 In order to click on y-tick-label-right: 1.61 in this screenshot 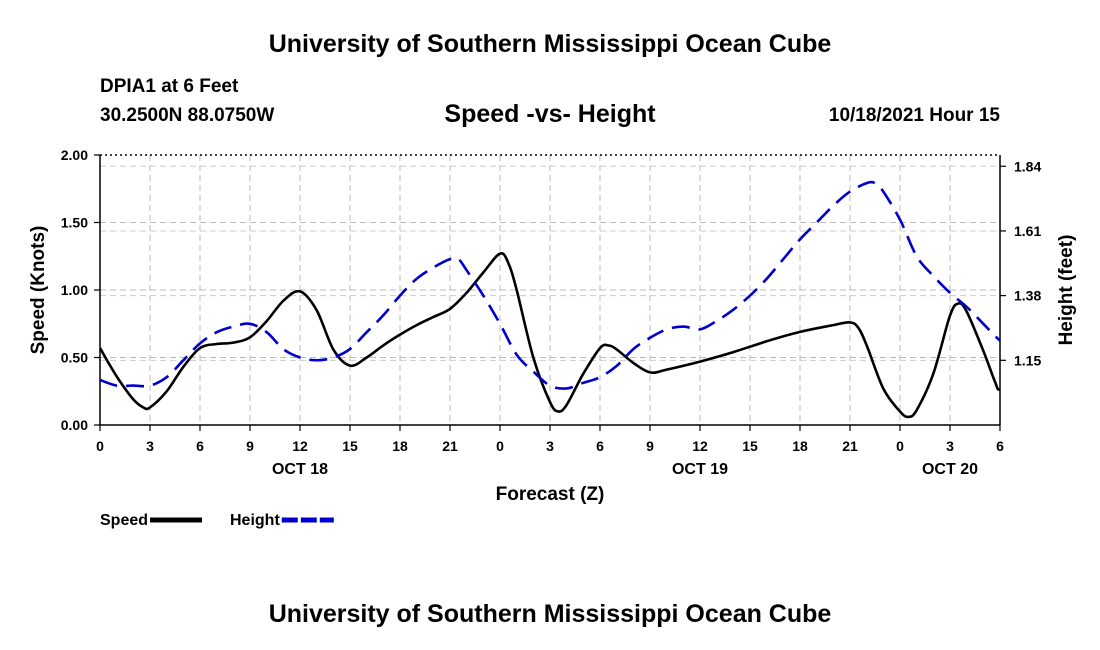, I will do `click(1027, 231)`.